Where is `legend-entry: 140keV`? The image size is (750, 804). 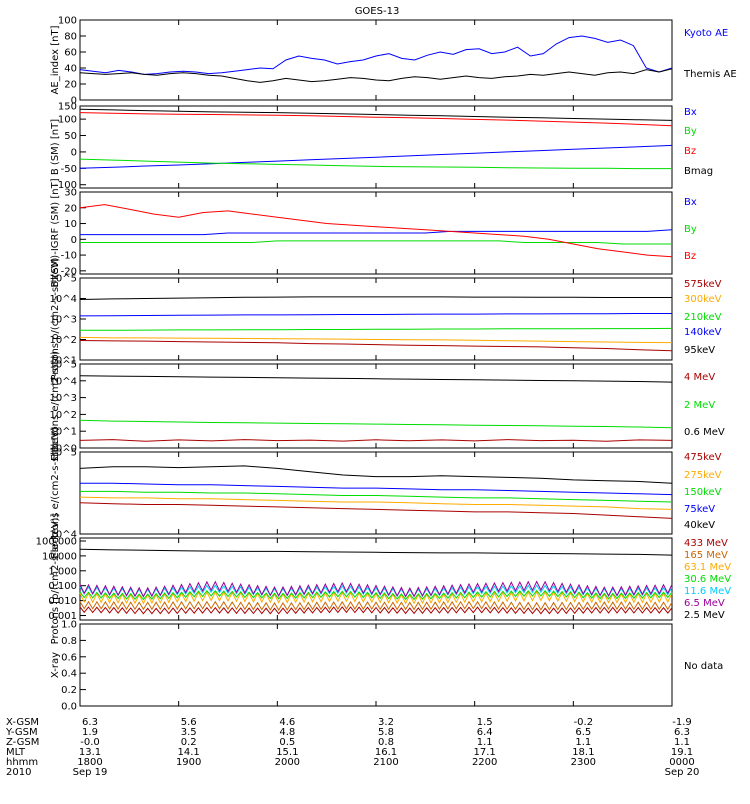 legend-entry: 140keV is located at coordinates (703, 332).